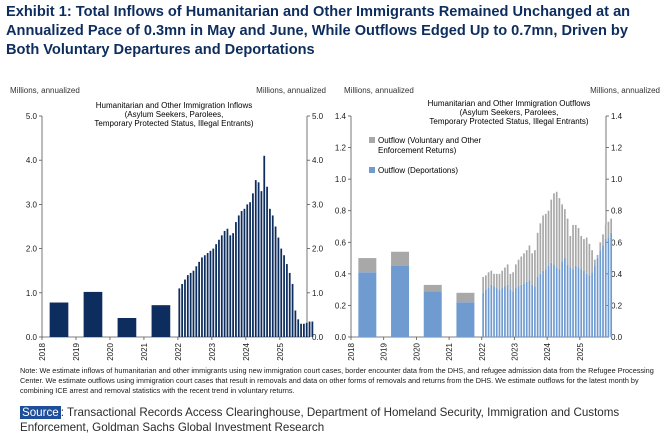 The height and width of the screenshot is (442, 667). What do you see at coordinates (617, 242) in the screenshot?
I see `y-tick-label-right: 0.6` at bounding box center [617, 242].